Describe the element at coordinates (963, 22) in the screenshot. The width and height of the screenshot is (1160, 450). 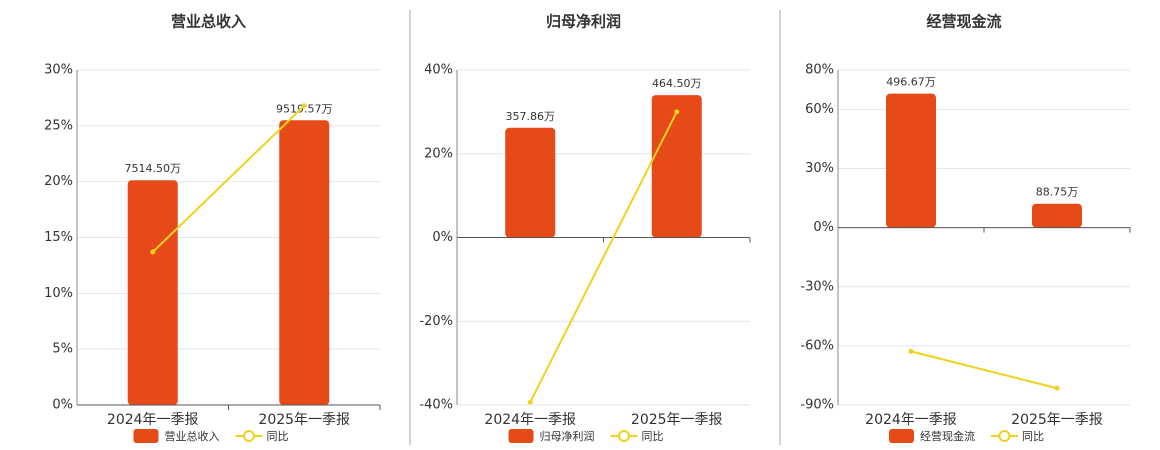
I see `chart-title: 经营现金流` at that location.